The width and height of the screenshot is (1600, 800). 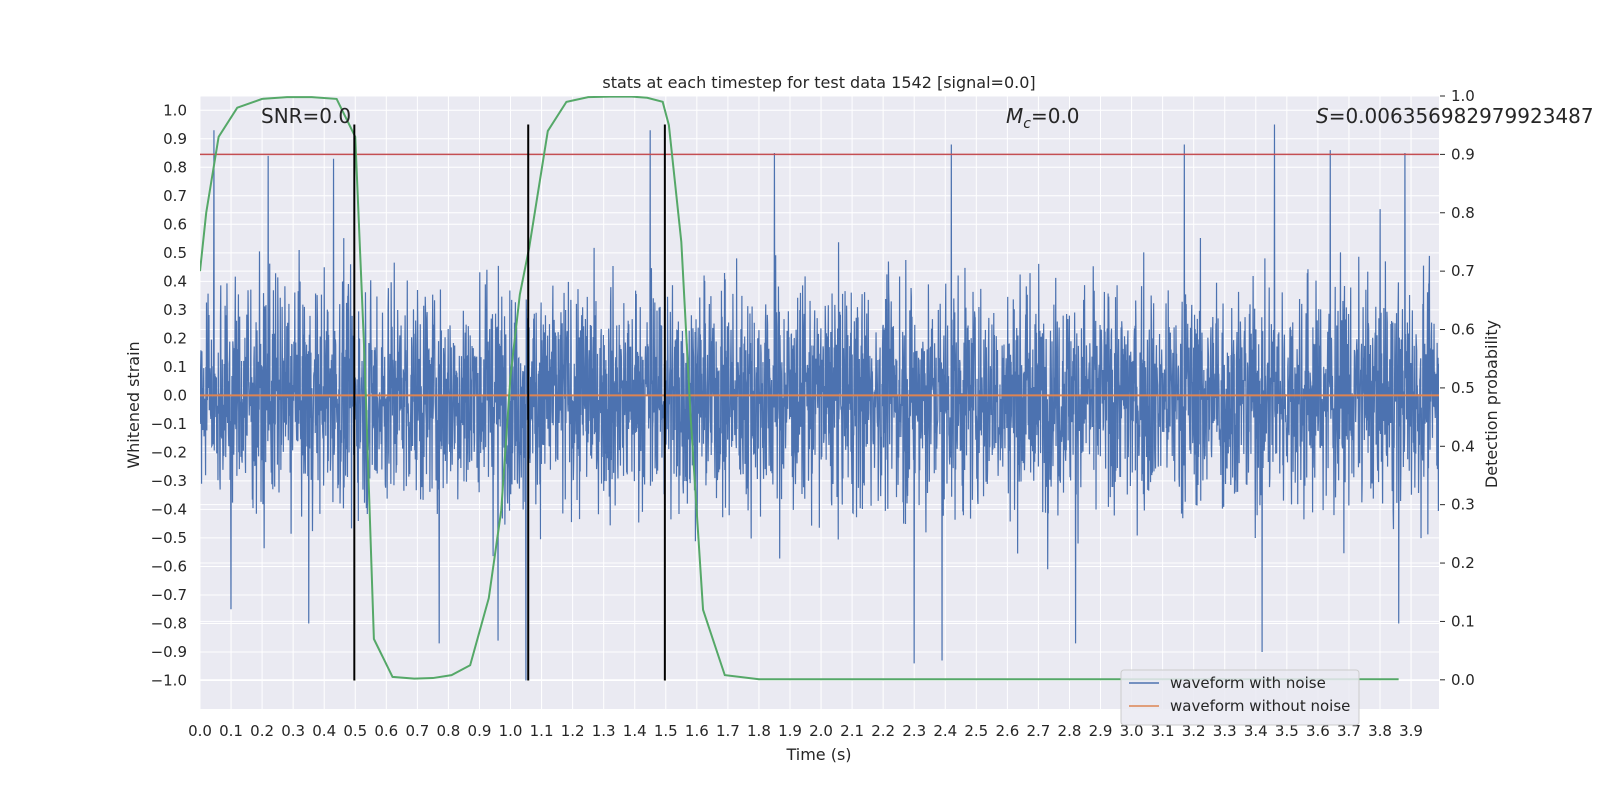 What do you see at coordinates (1463, 388) in the screenshot?
I see `y-right-tick-label: 0.5` at bounding box center [1463, 388].